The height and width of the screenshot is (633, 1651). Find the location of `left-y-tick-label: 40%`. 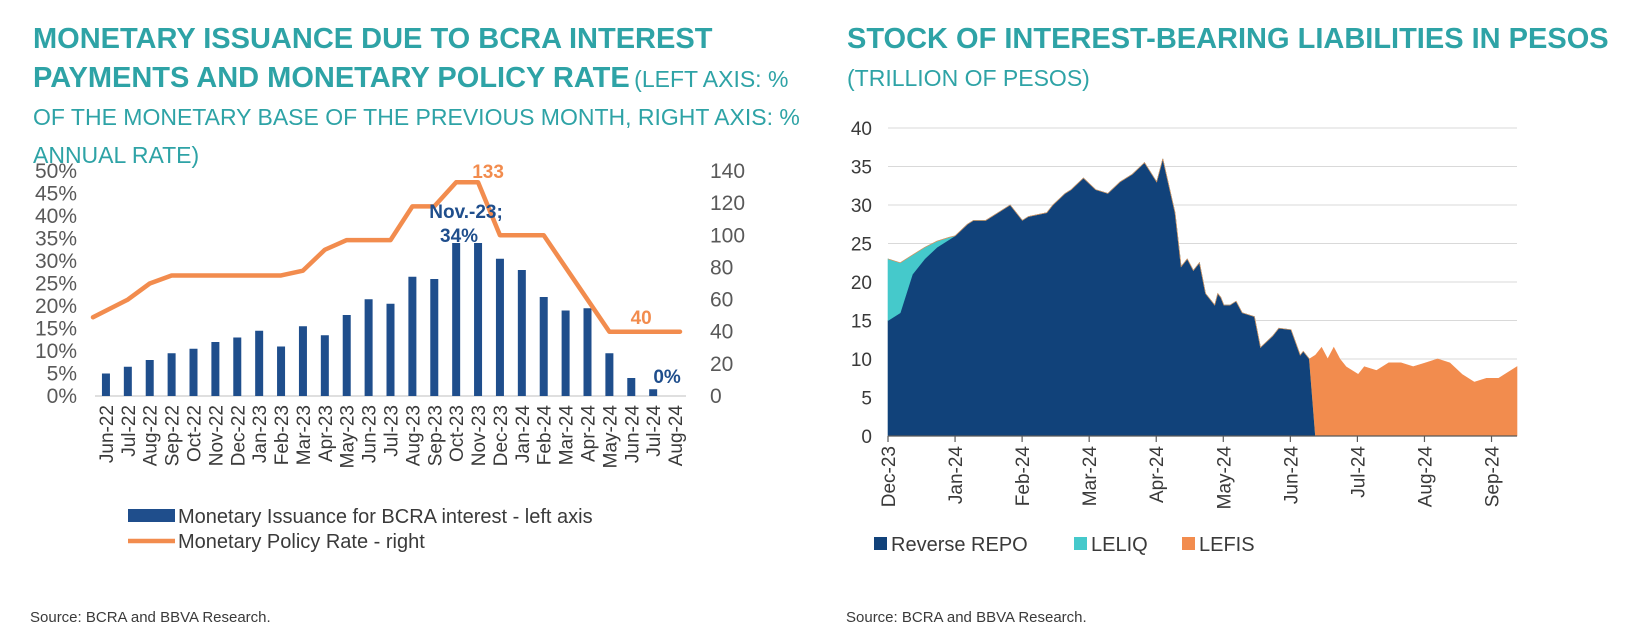

left-y-tick-label: 40% is located at coordinates (56, 216).